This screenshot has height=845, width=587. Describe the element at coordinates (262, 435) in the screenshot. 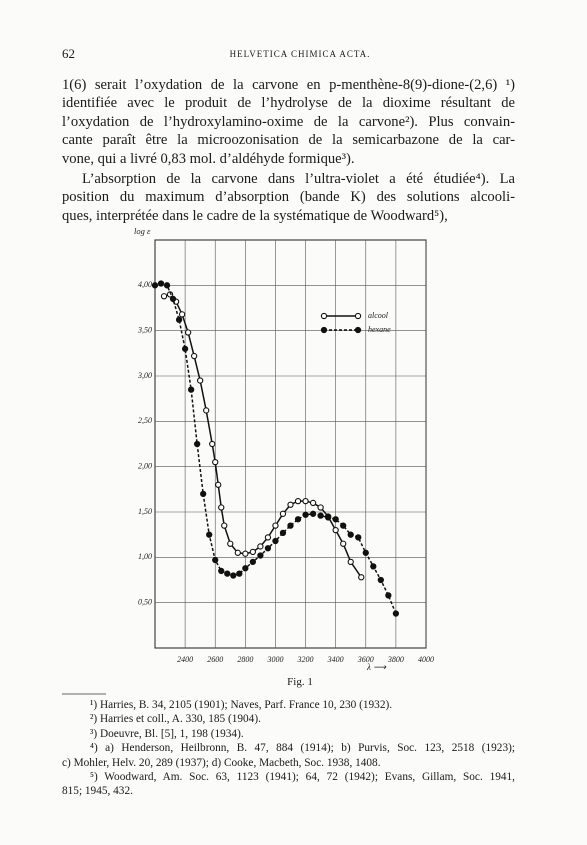

I see `series-line` at that location.